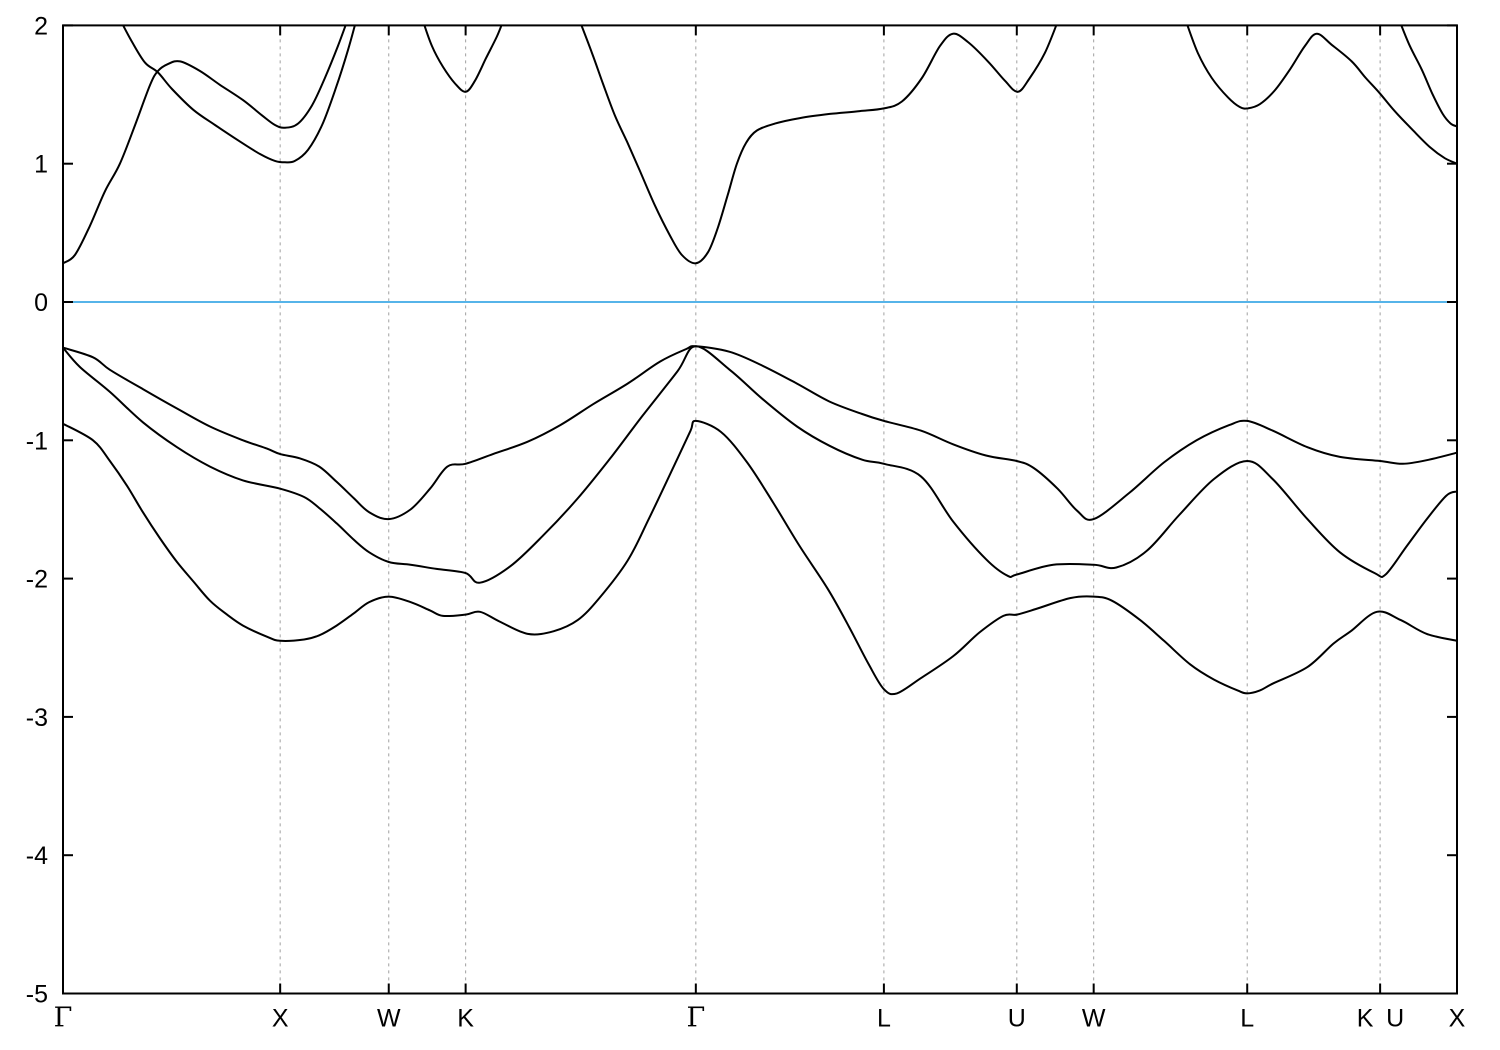 This screenshot has height=1050, width=1500. Describe the element at coordinates (41, 303) in the screenshot. I see `y-axis-label-0: 0` at that location.